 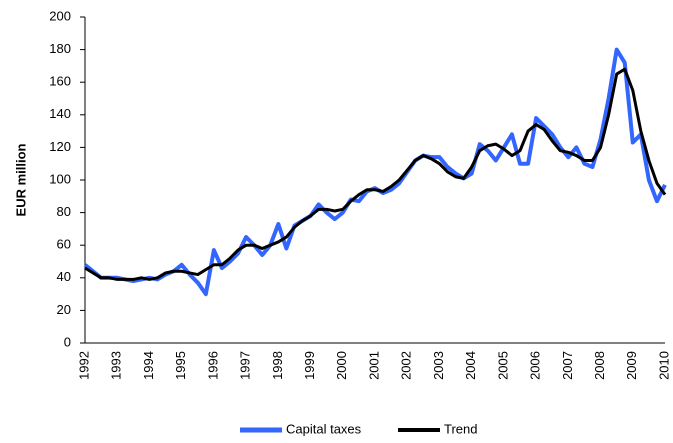 I want to click on y-tick-label: 60, so click(x=64, y=244).